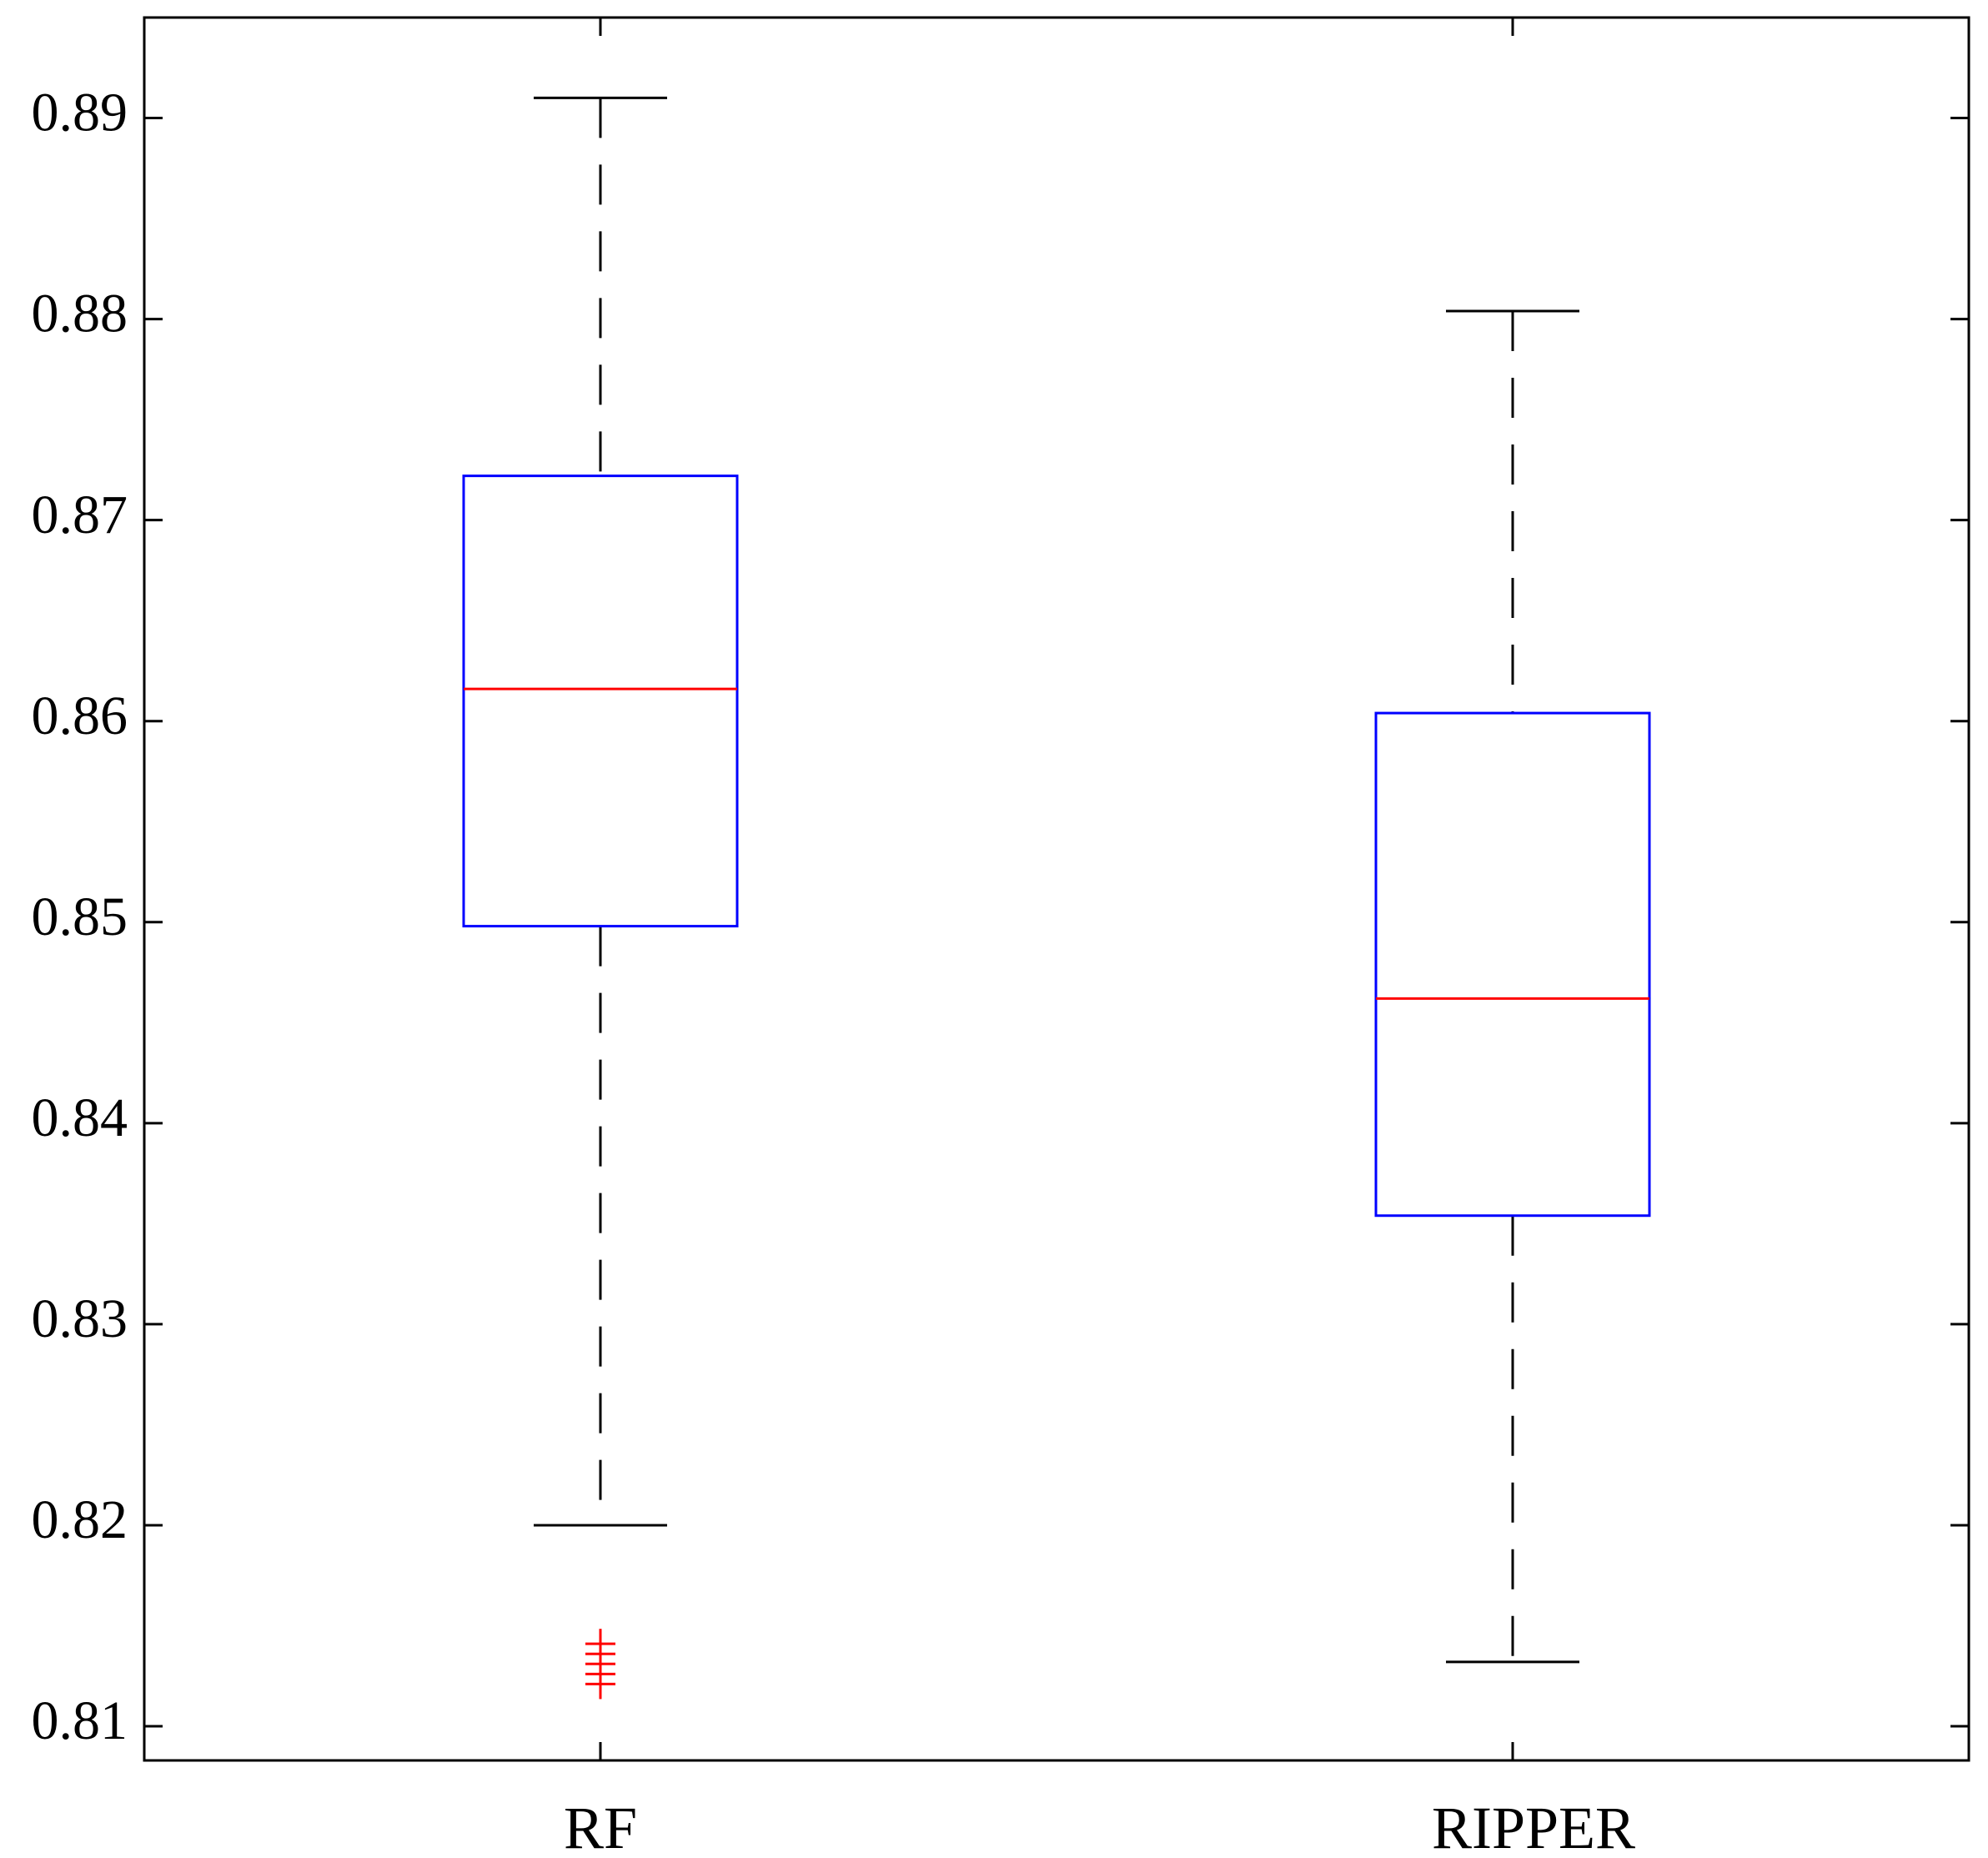 Image resolution: width=1988 pixels, height=1858 pixels. I want to click on y-tick-label: 0.88, so click(80, 314).